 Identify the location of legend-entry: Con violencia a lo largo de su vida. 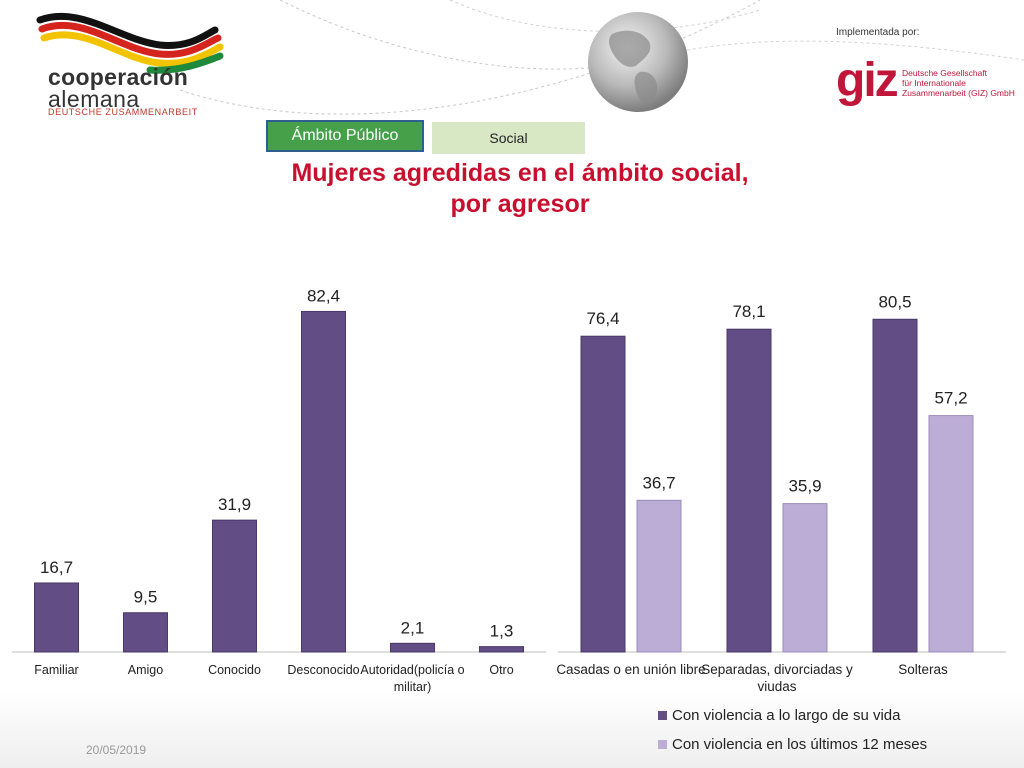
(786, 715).